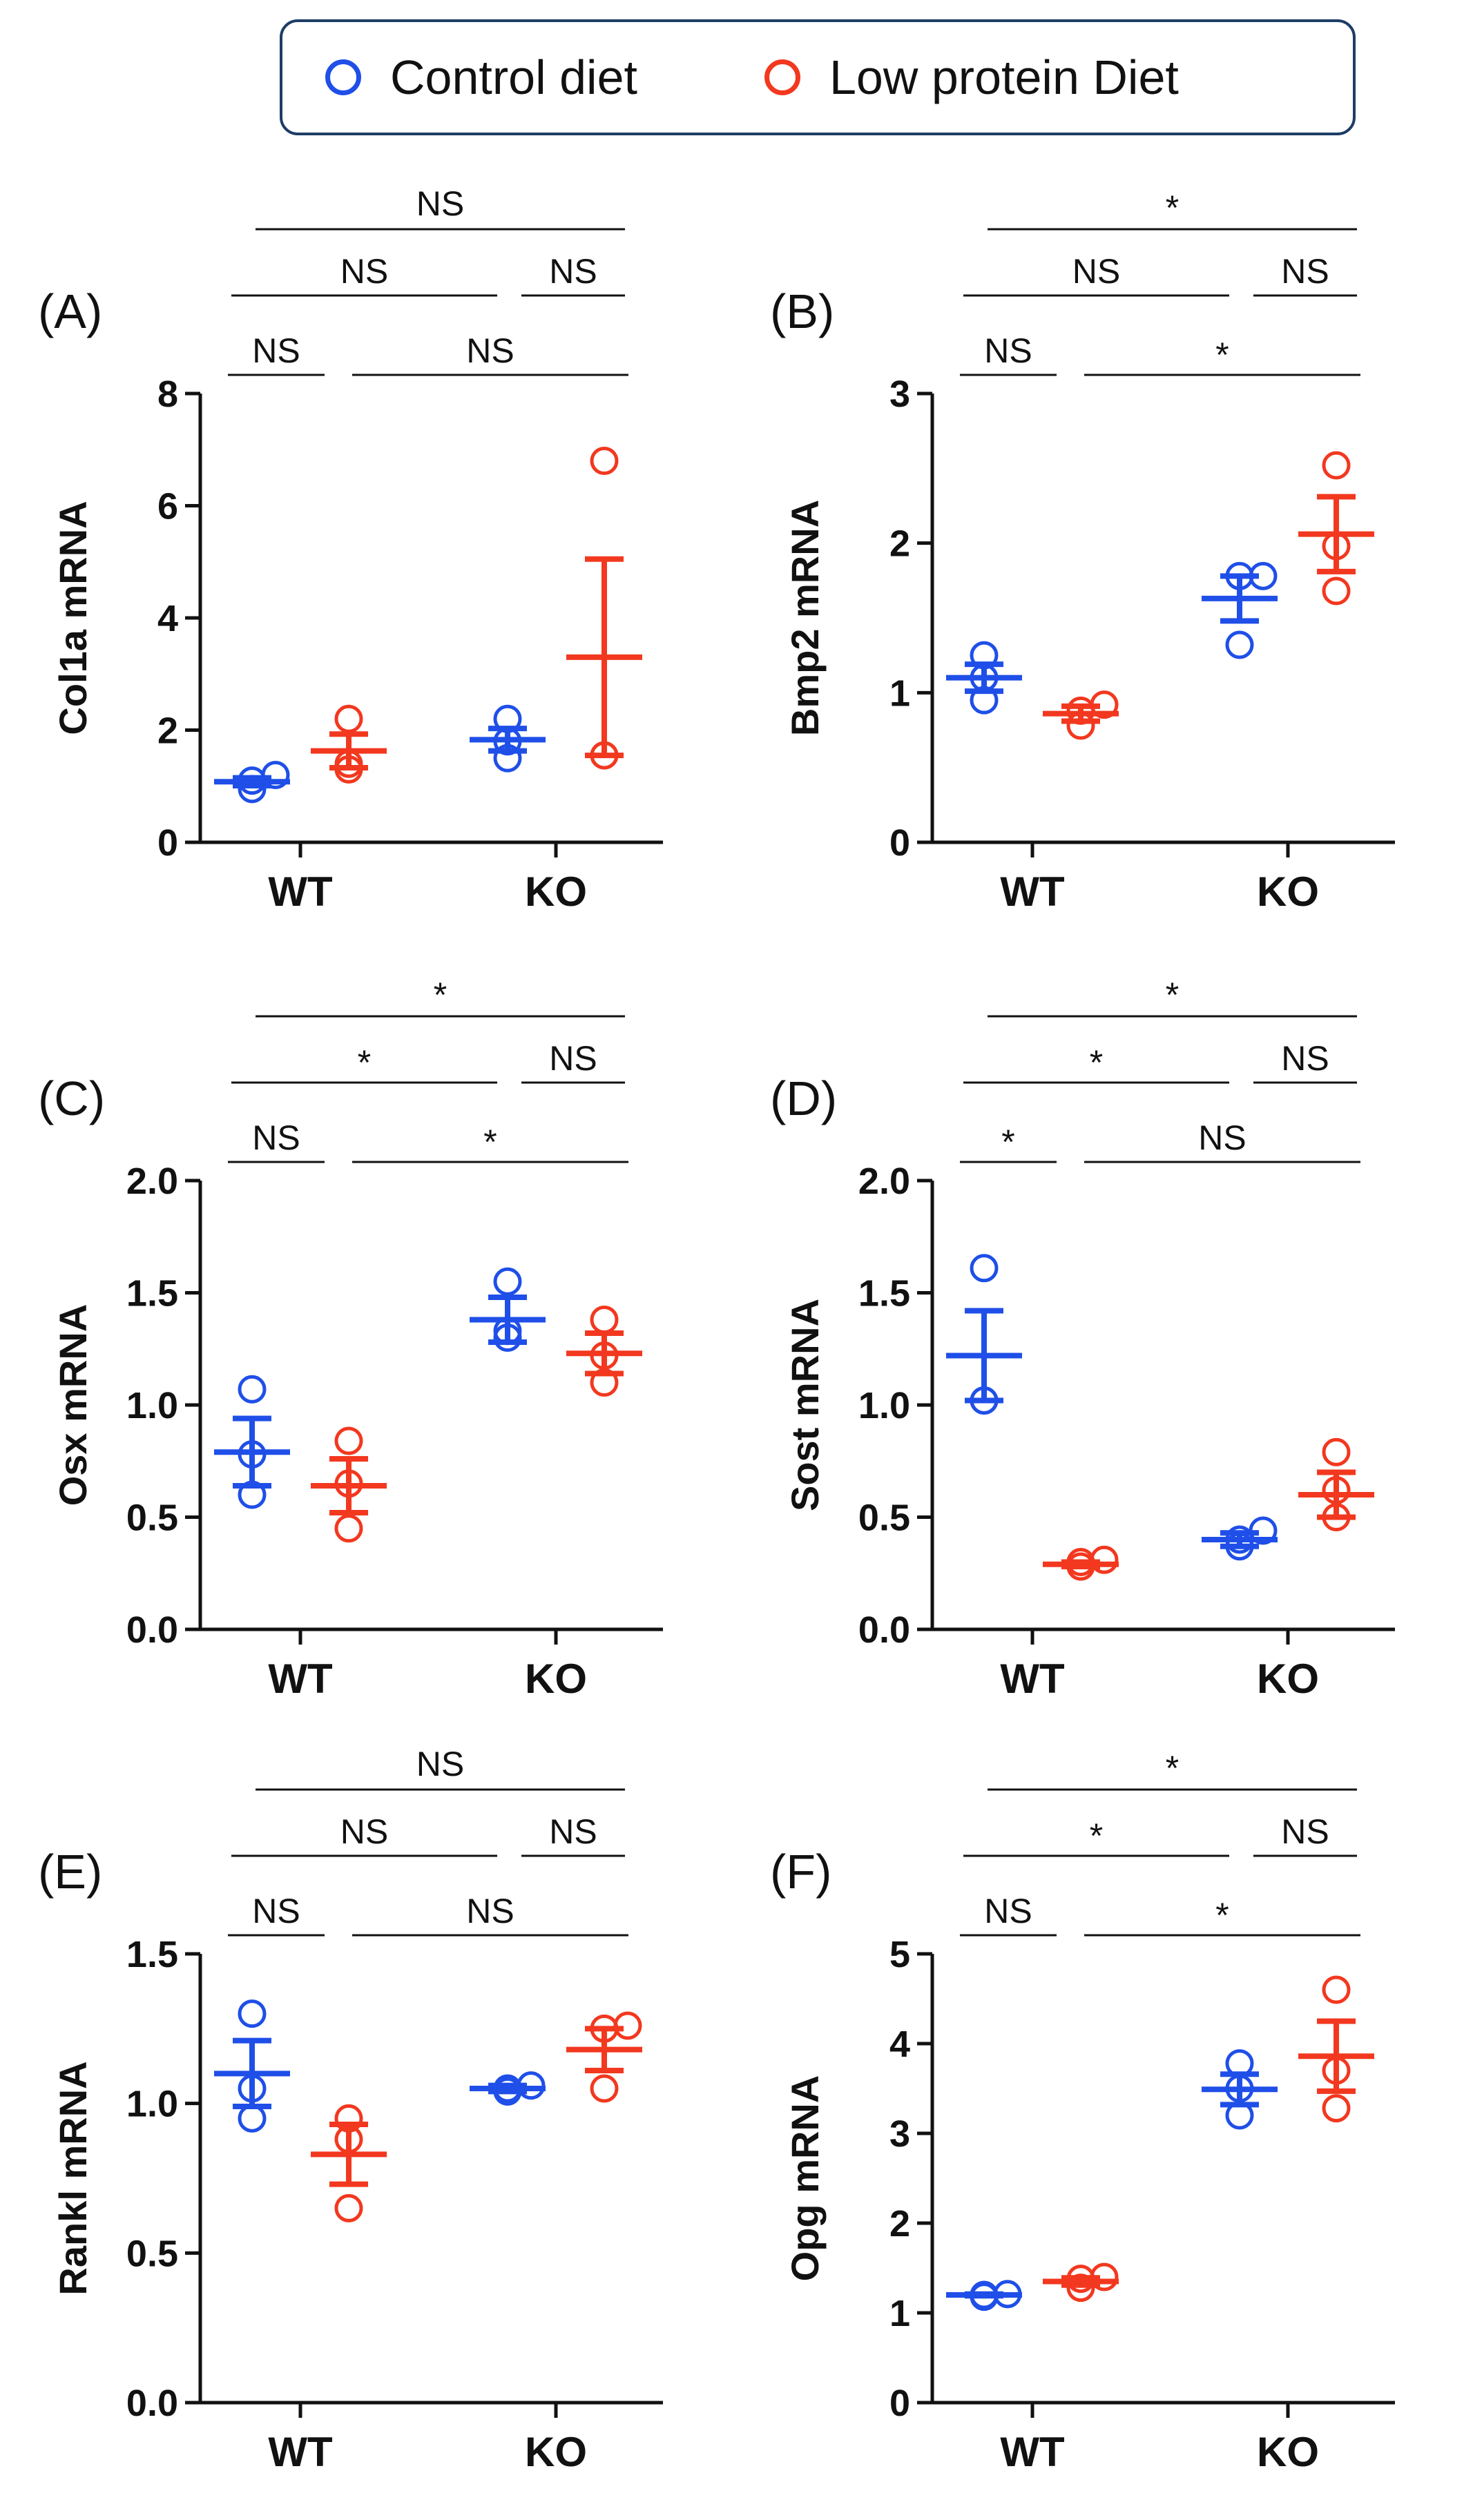 This screenshot has height=2520, width=1473. What do you see at coordinates (167, 506) in the screenshot?
I see `y-tick-label: 6` at bounding box center [167, 506].